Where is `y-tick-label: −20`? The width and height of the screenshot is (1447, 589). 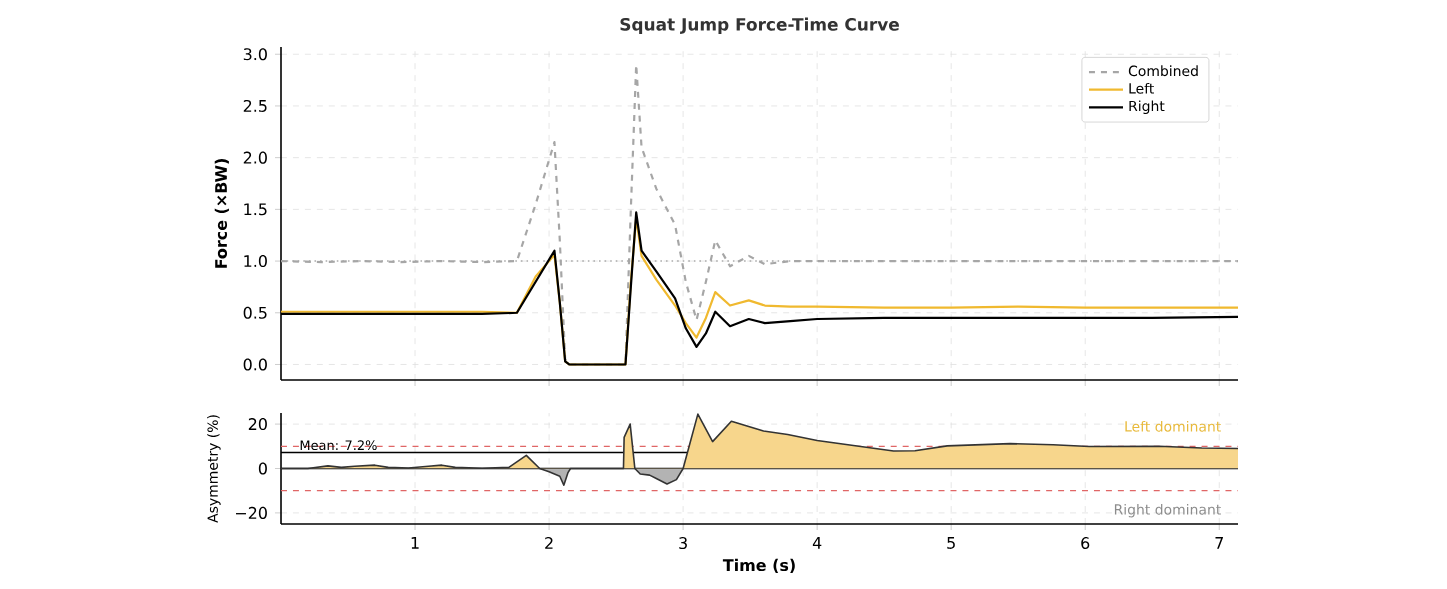
y-tick-label: −20 is located at coordinates (251, 512).